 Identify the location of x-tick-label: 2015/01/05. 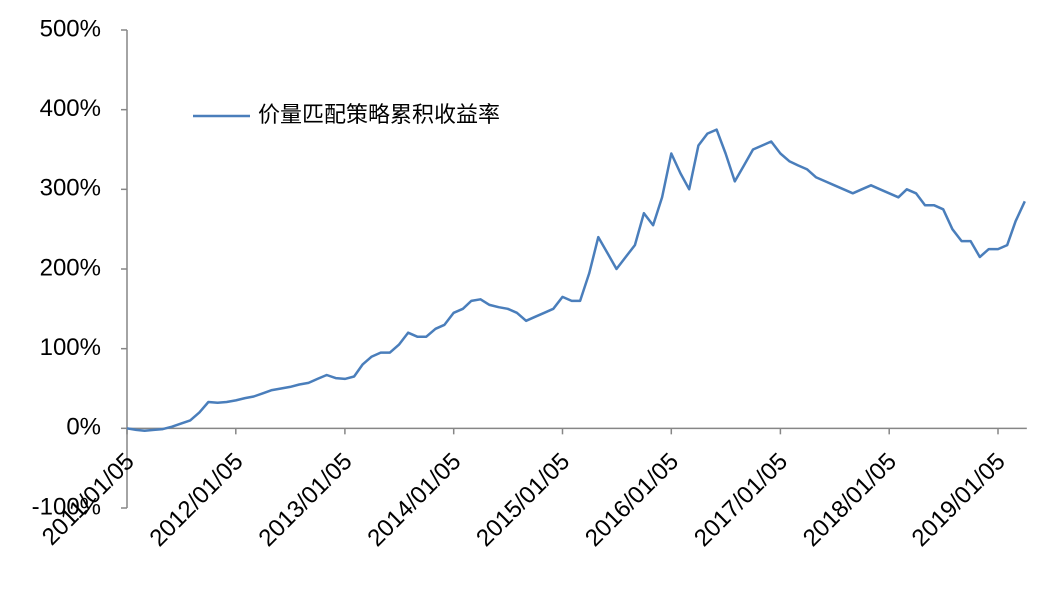
(523, 500).